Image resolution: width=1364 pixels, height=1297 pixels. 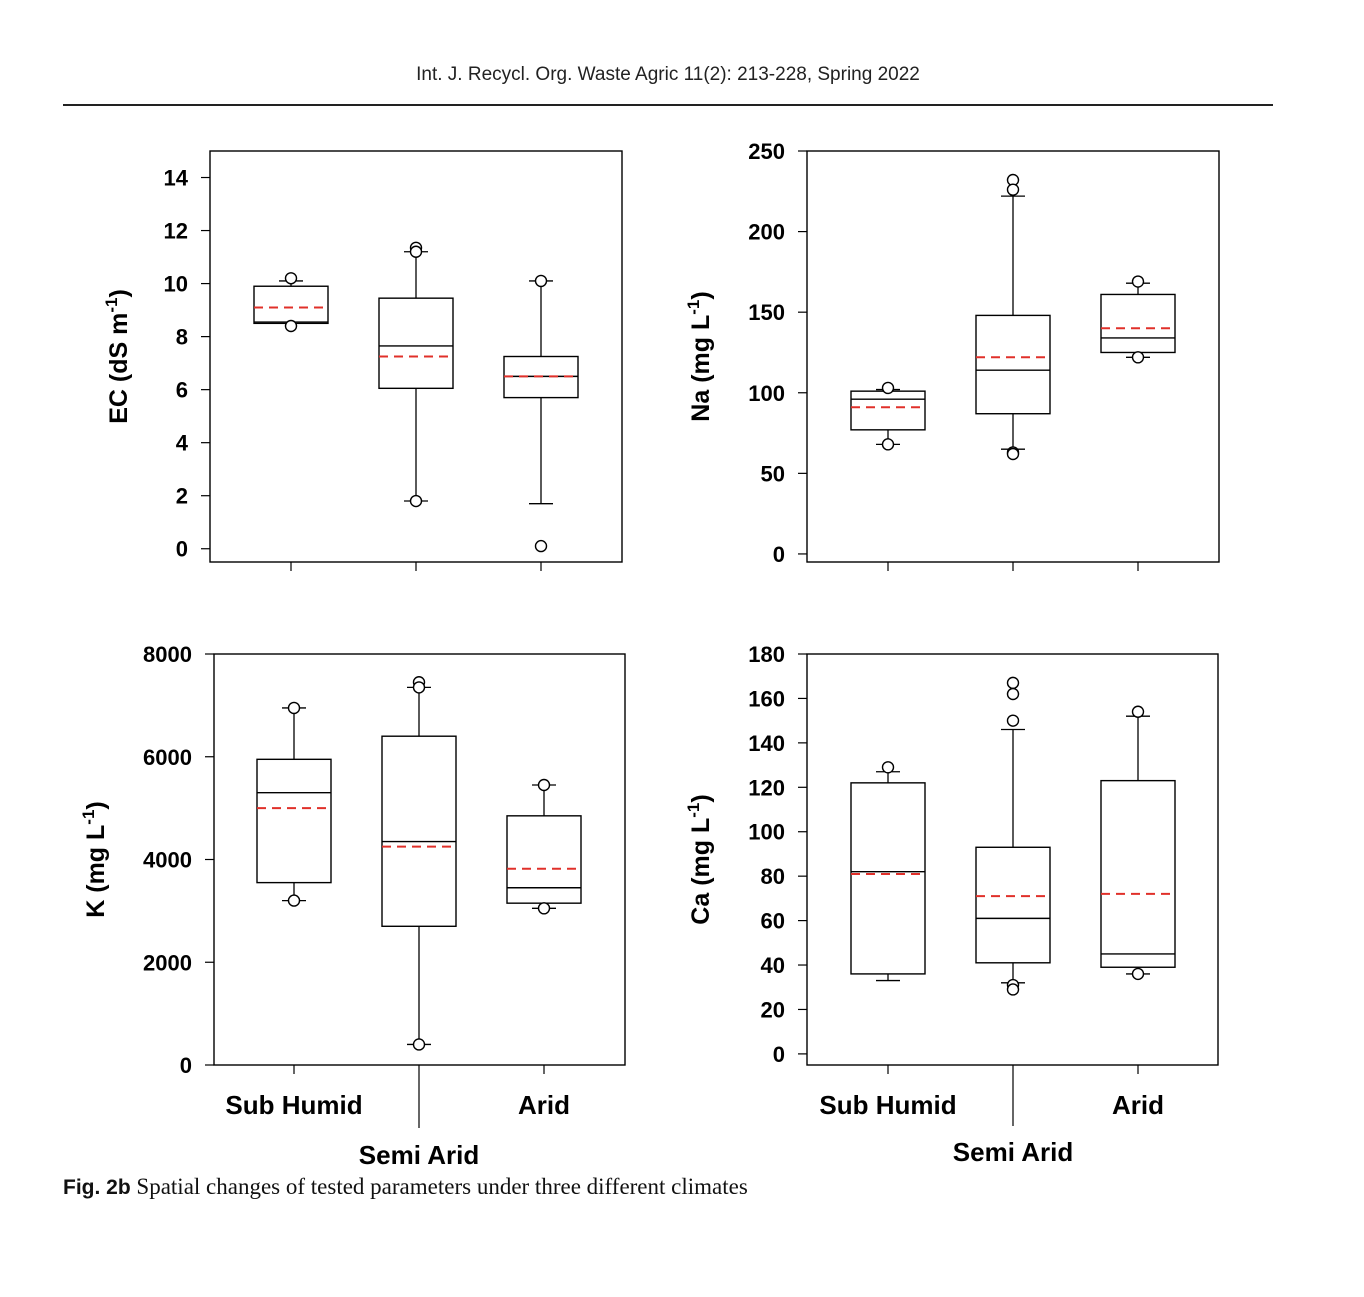 I want to click on na-ylabel-sup: -1, so click(x=693, y=307).